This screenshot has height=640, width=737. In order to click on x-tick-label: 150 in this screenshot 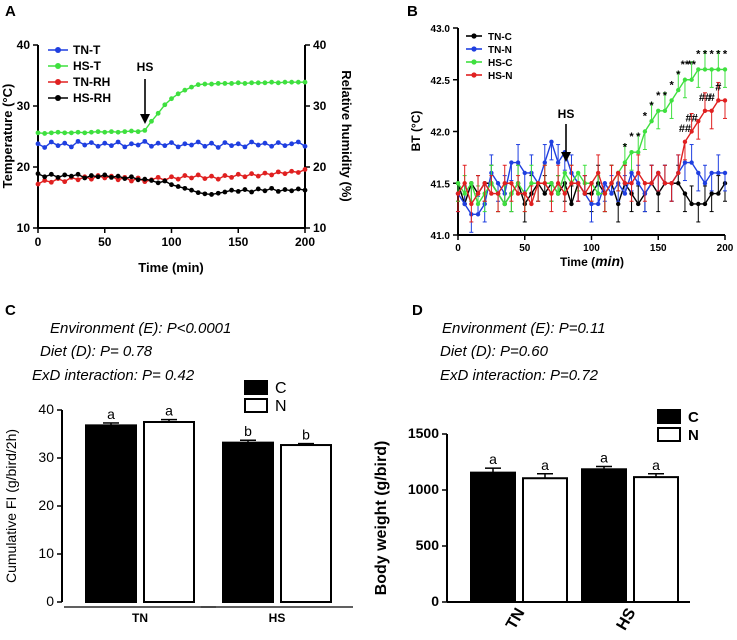, I will do `click(238, 242)`.